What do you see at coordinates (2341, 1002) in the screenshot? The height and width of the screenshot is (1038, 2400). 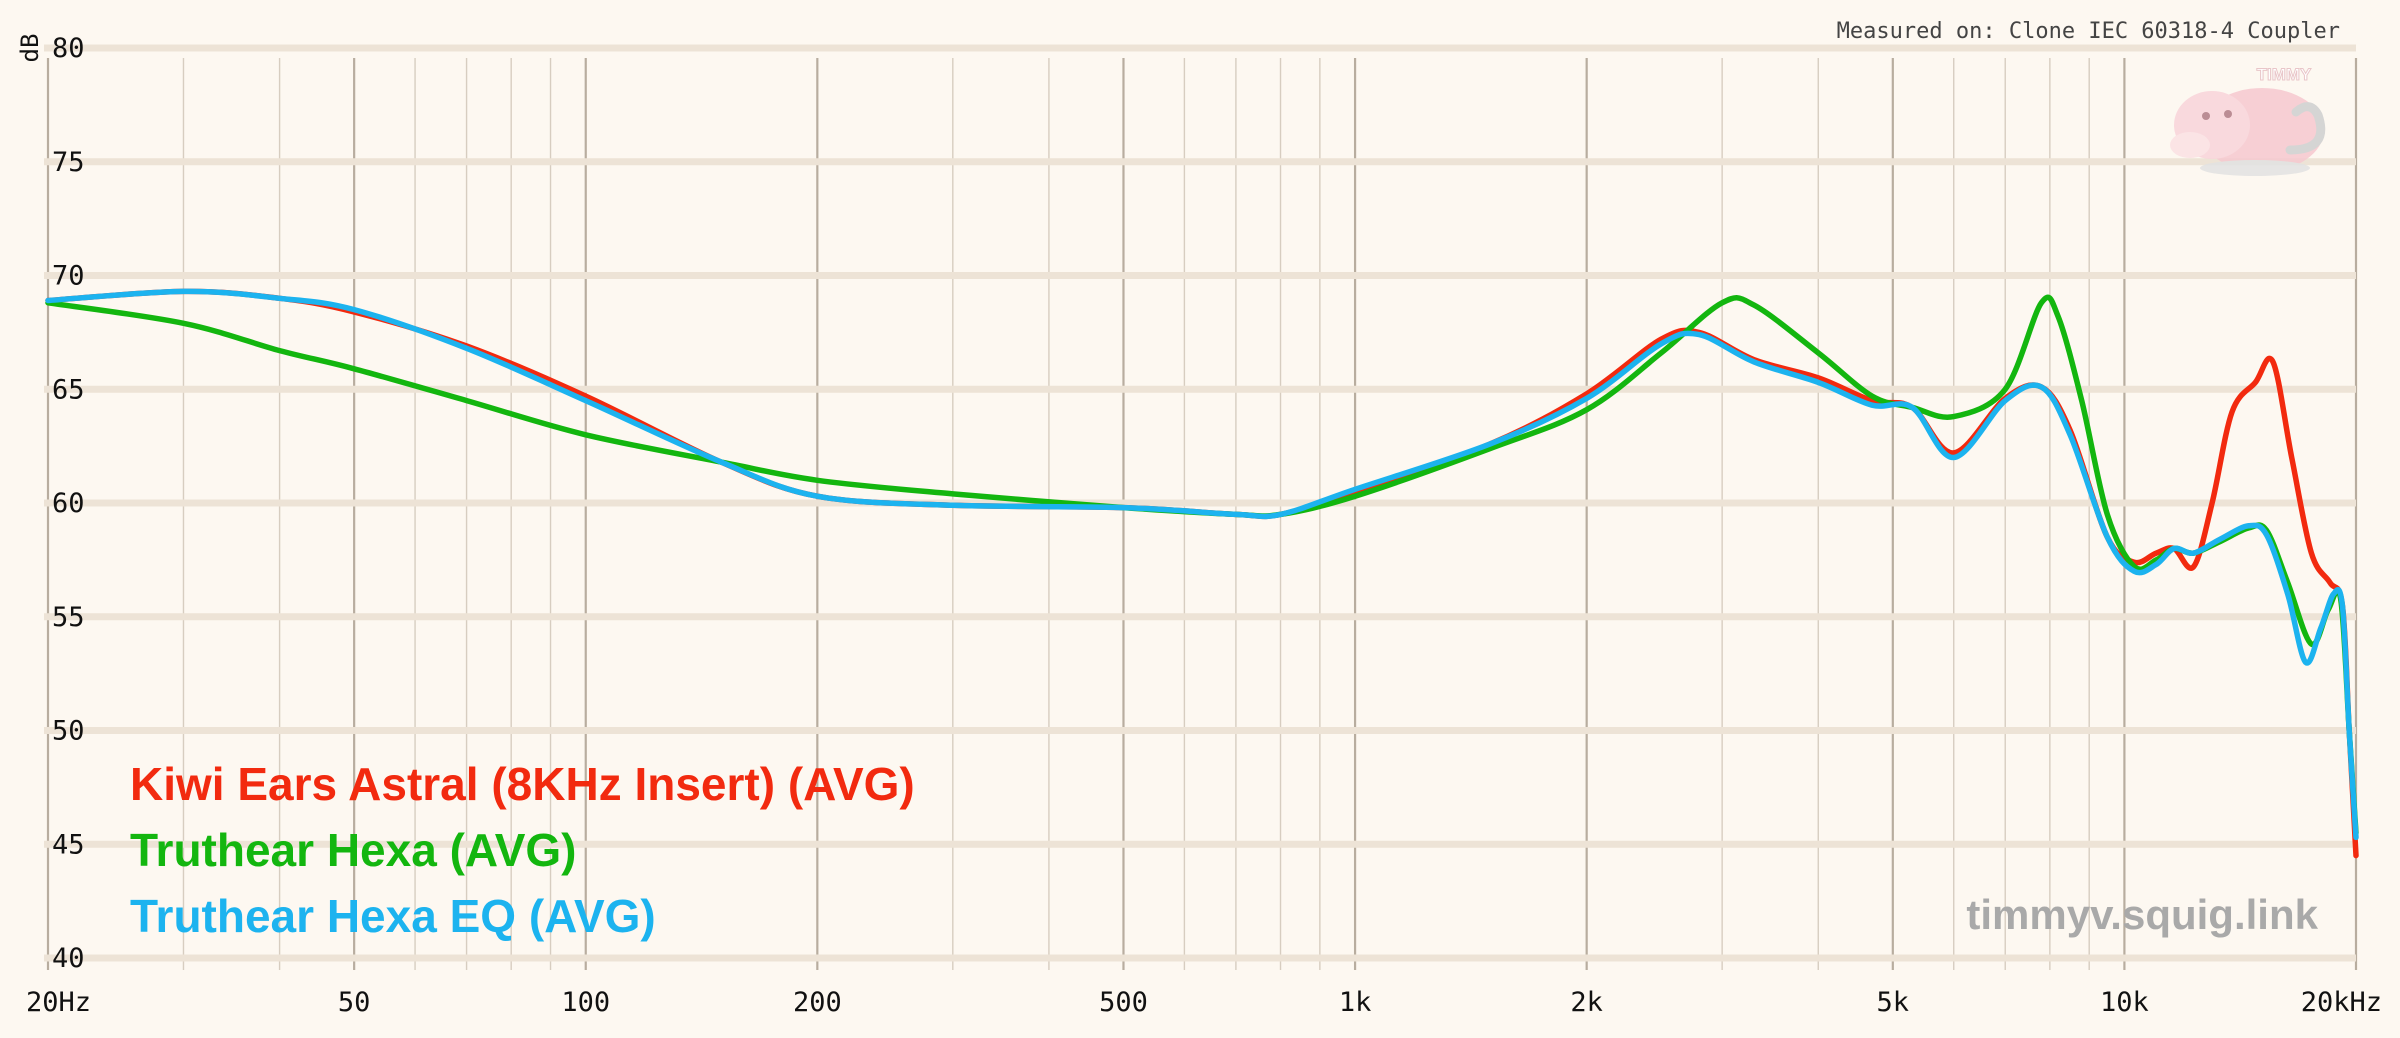 I see `x-tick-label: 20kHz` at bounding box center [2341, 1002].